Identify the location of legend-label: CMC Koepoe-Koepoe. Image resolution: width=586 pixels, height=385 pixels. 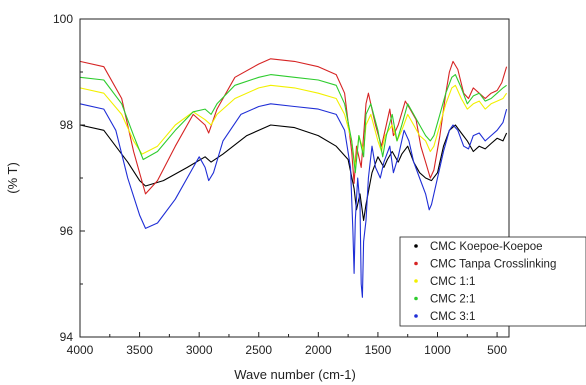
(486, 247).